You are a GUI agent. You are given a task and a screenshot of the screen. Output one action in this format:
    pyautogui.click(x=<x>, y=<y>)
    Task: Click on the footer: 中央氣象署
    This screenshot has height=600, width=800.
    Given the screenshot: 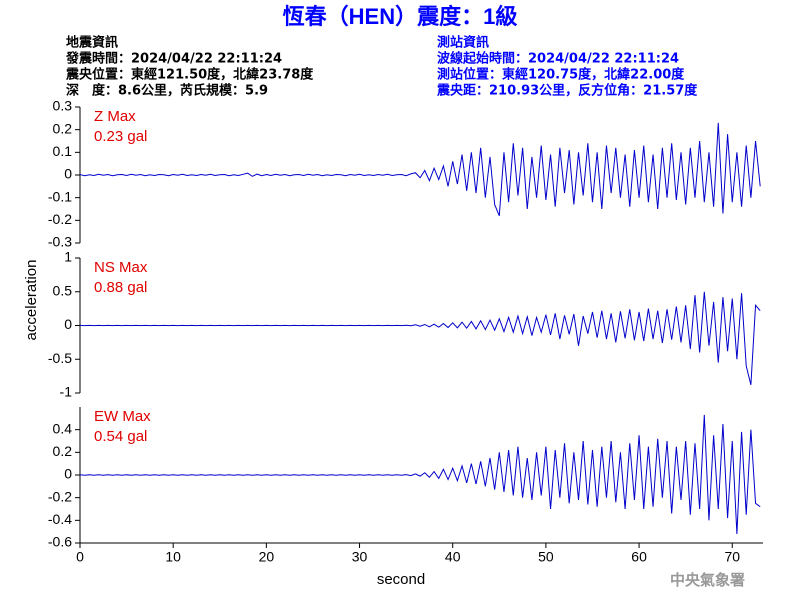 What is the action you would take?
    pyautogui.click(x=707, y=580)
    